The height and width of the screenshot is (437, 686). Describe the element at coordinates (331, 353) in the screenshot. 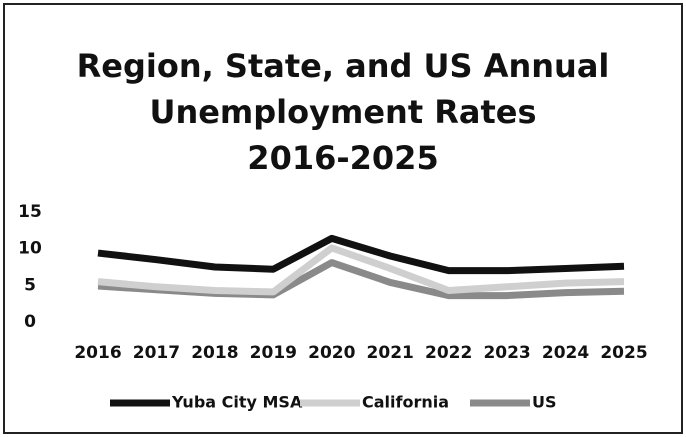

I see `x-tick-label: 2020` at that location.